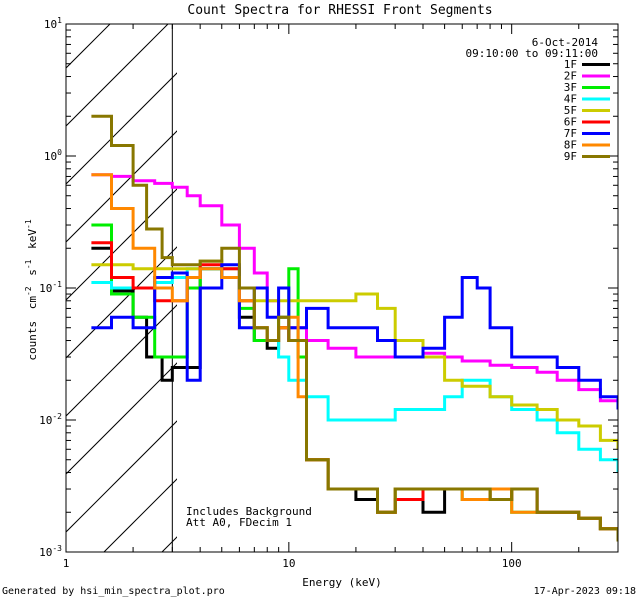  I want to click on y-label-cm: cm, so click(32, 303).